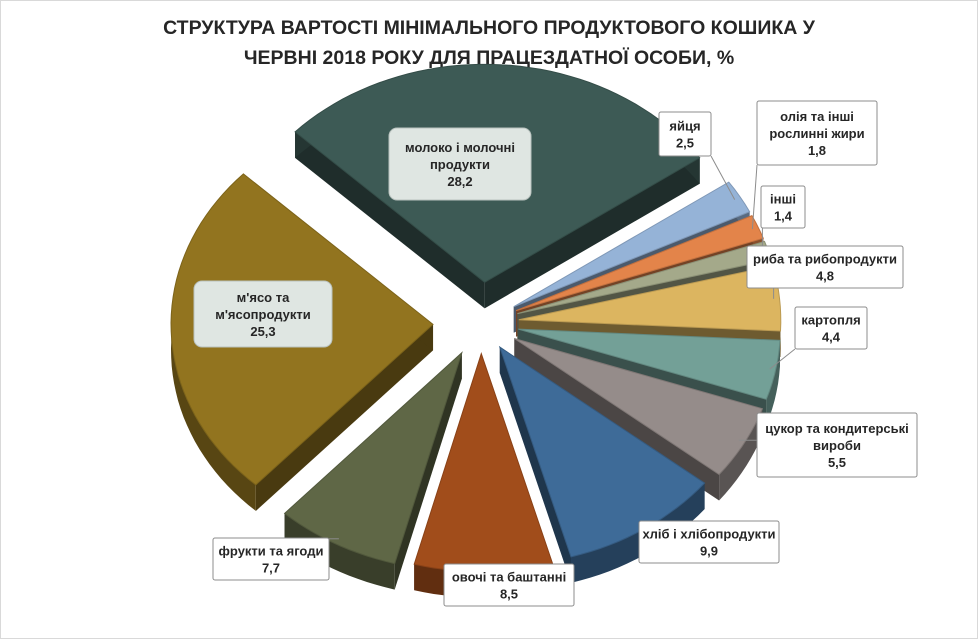  What do you see at coordinates (271, 551) in the screenshot?
I see `slice-name-fruits: фрукти та ягоди` at bounding box center [271, 551].